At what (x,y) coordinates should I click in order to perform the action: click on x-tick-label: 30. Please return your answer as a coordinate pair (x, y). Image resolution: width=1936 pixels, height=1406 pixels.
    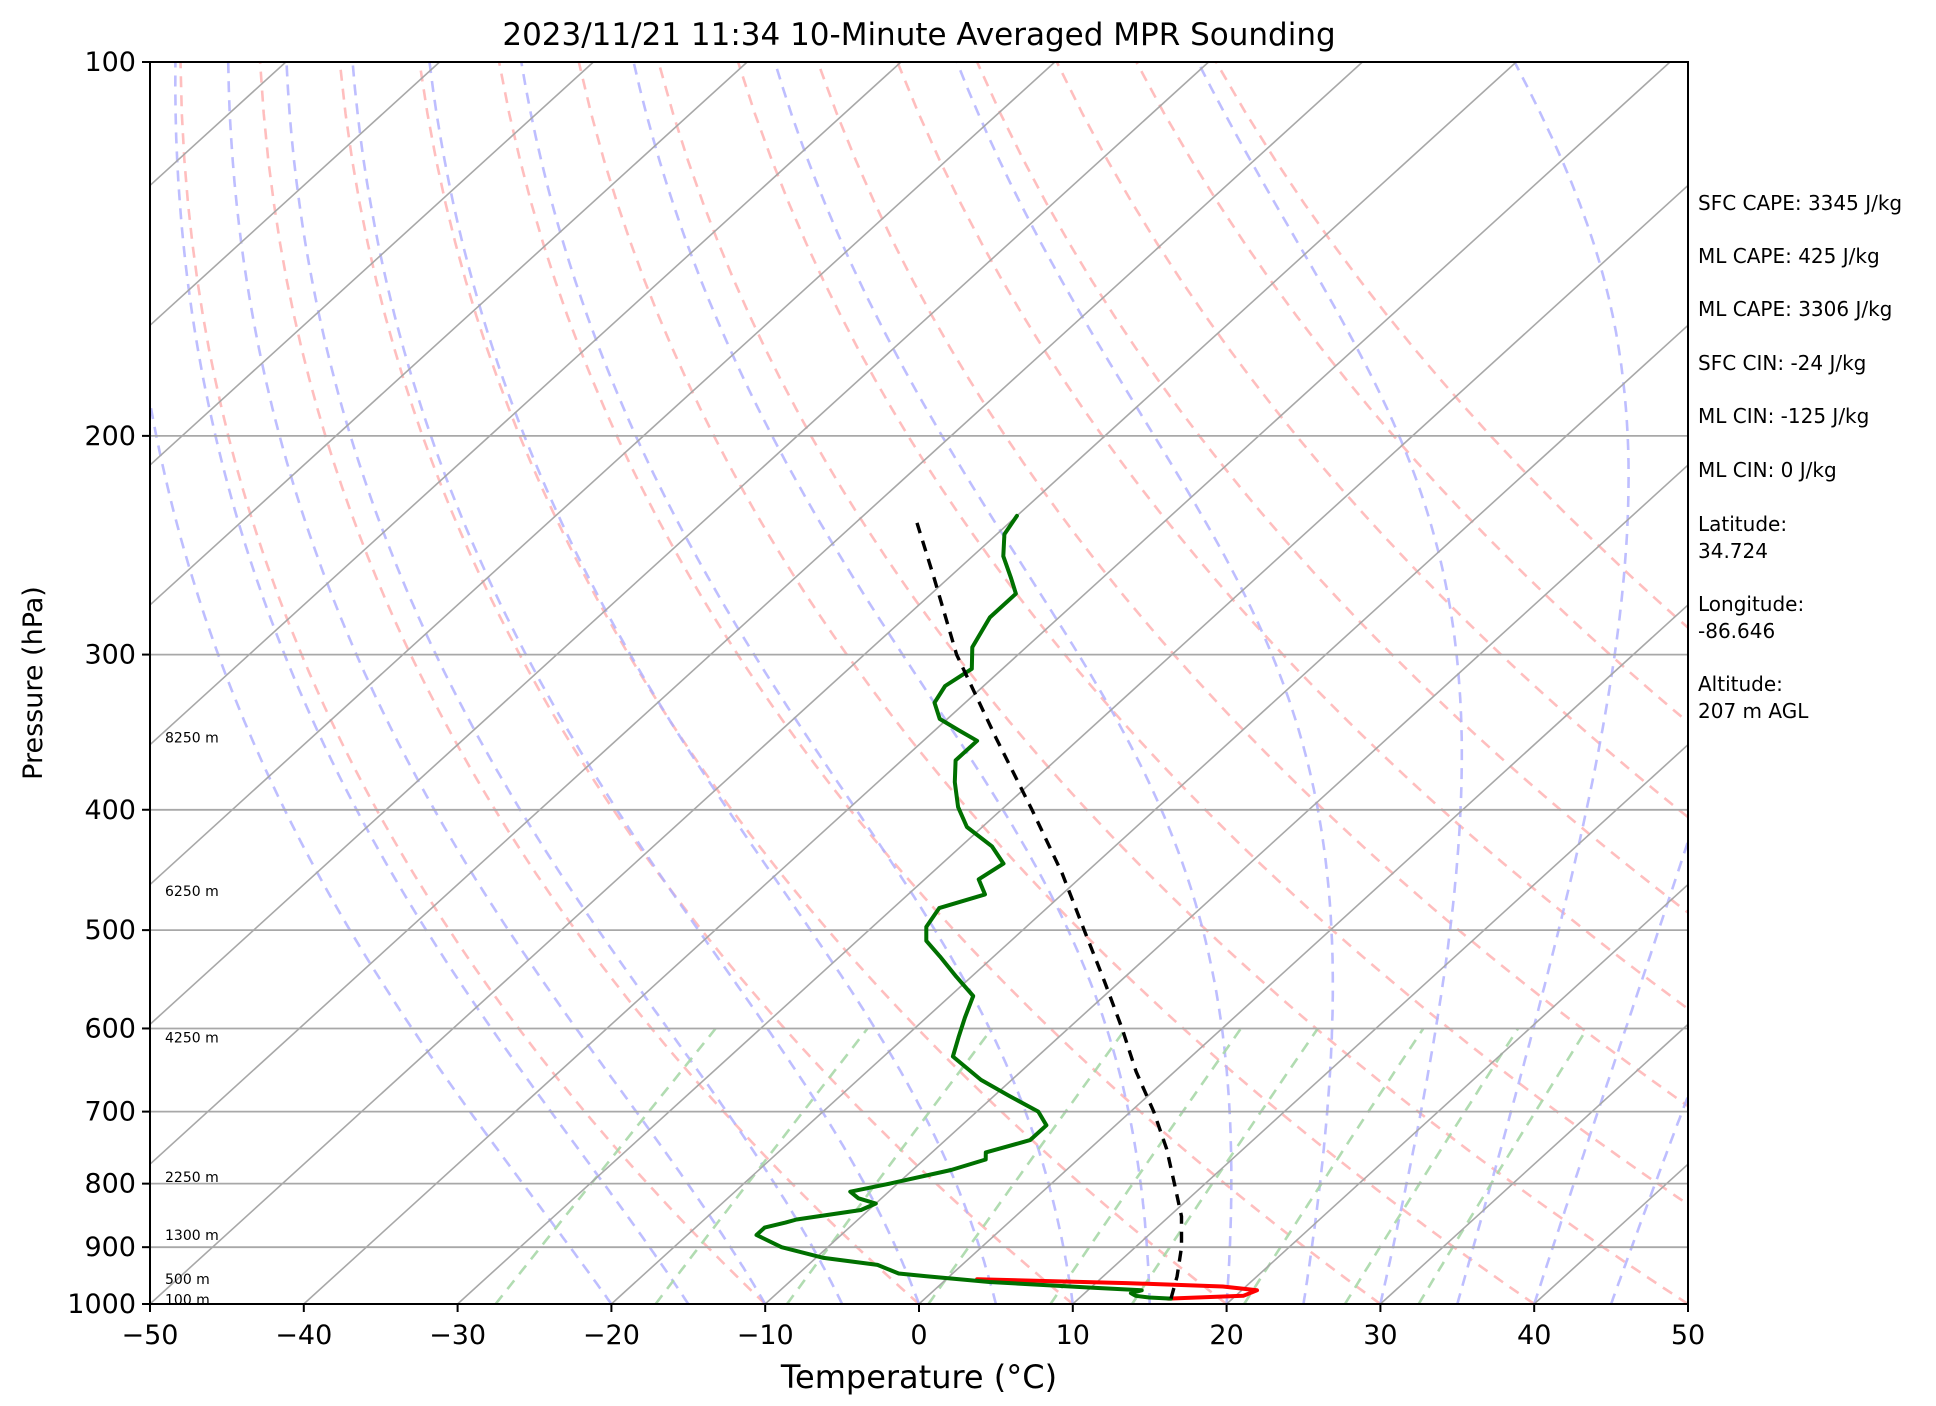
    Looking at the image, I should click on (1380, 1335).